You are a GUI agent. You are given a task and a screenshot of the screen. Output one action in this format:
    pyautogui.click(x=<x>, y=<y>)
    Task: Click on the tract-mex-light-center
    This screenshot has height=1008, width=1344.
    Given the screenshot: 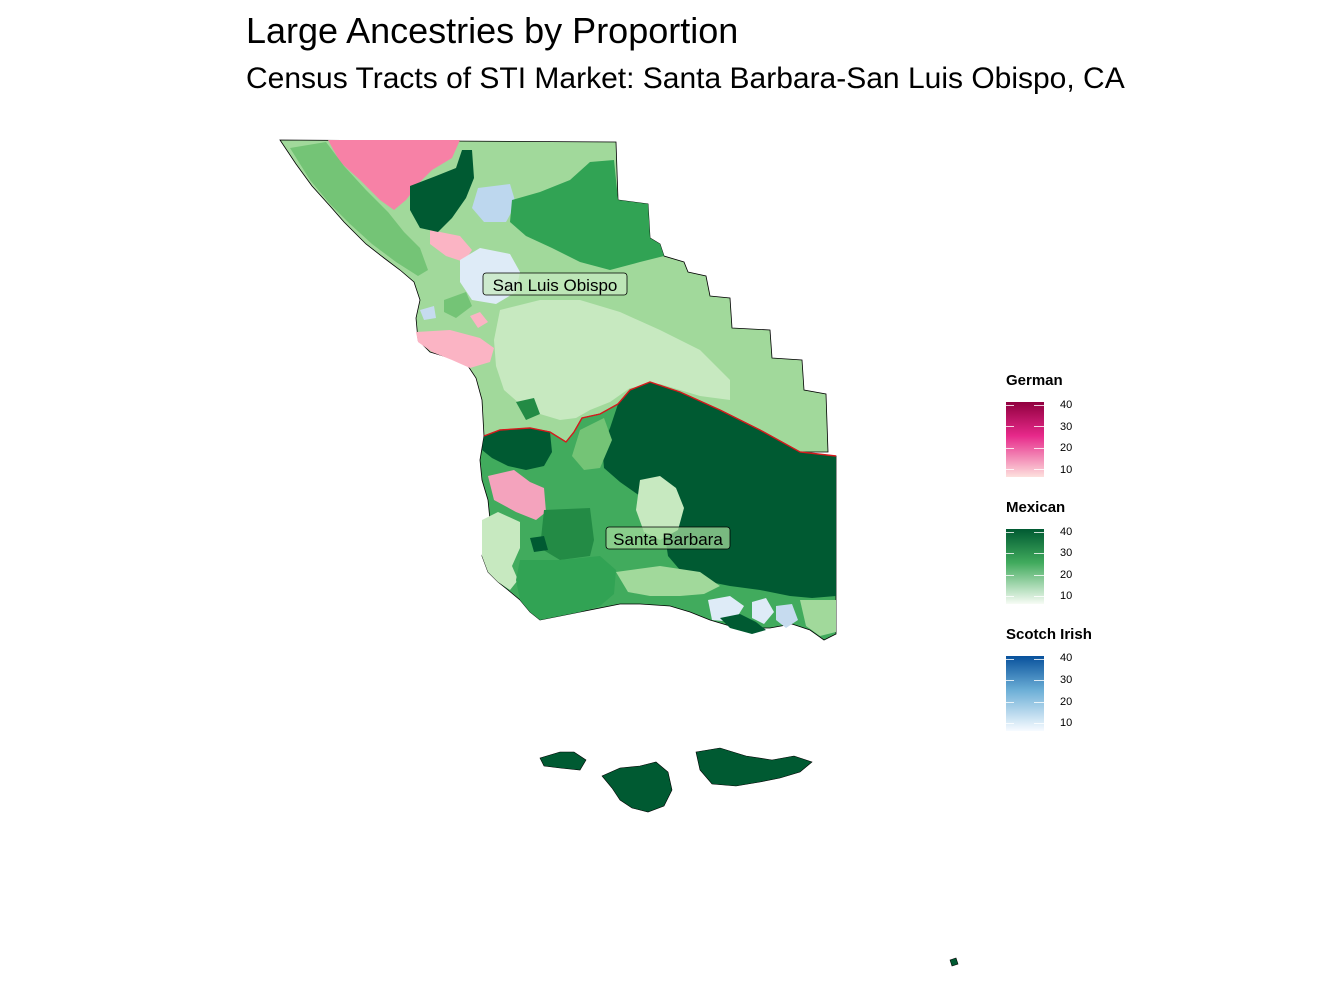 What is the action you would take?
    pyautogui.click(x=592, y=444)
    